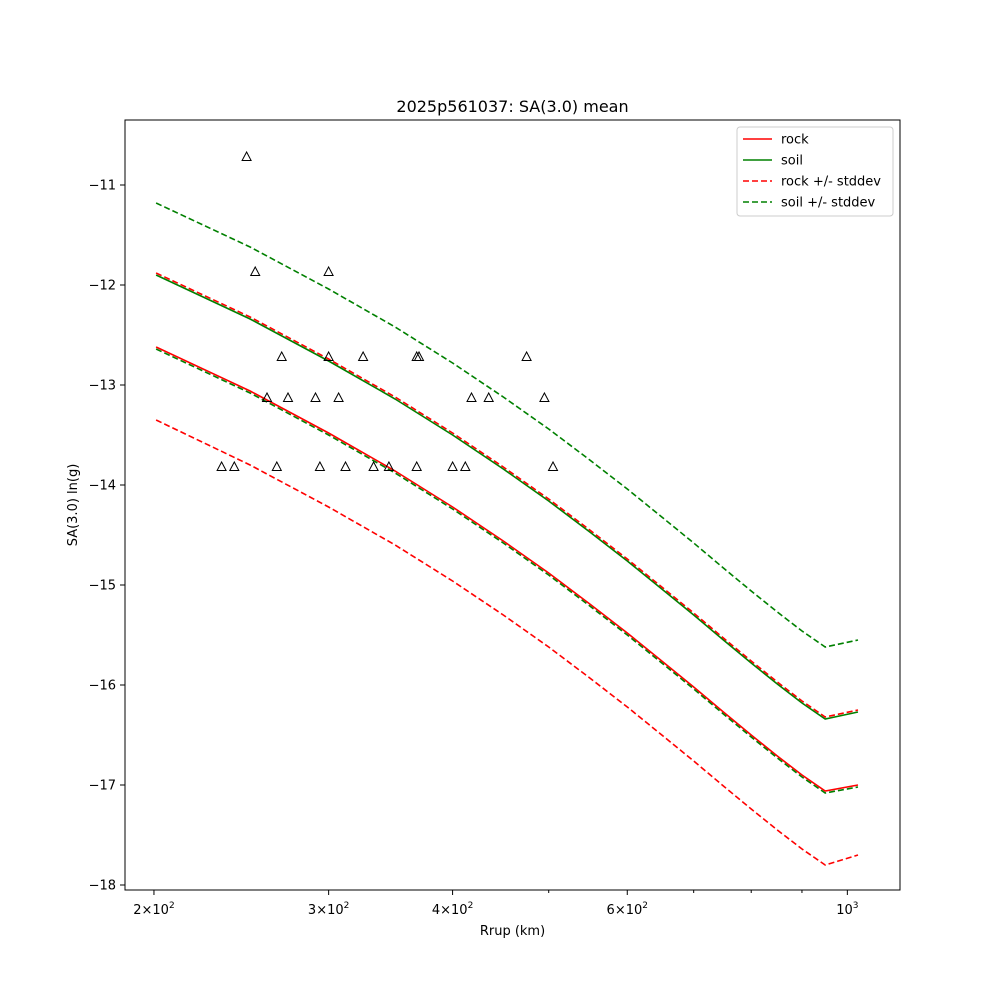 This screenshot has width=1000, height=1000. I want to click on y-tick-label: −11, so click(102, 186).